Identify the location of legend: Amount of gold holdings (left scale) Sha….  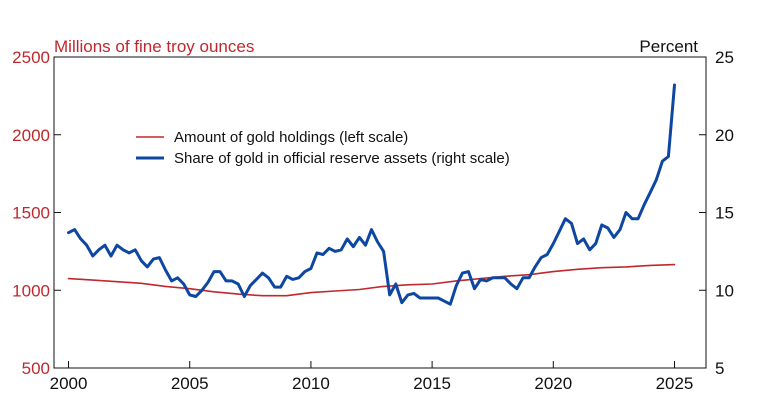
(323, 148).